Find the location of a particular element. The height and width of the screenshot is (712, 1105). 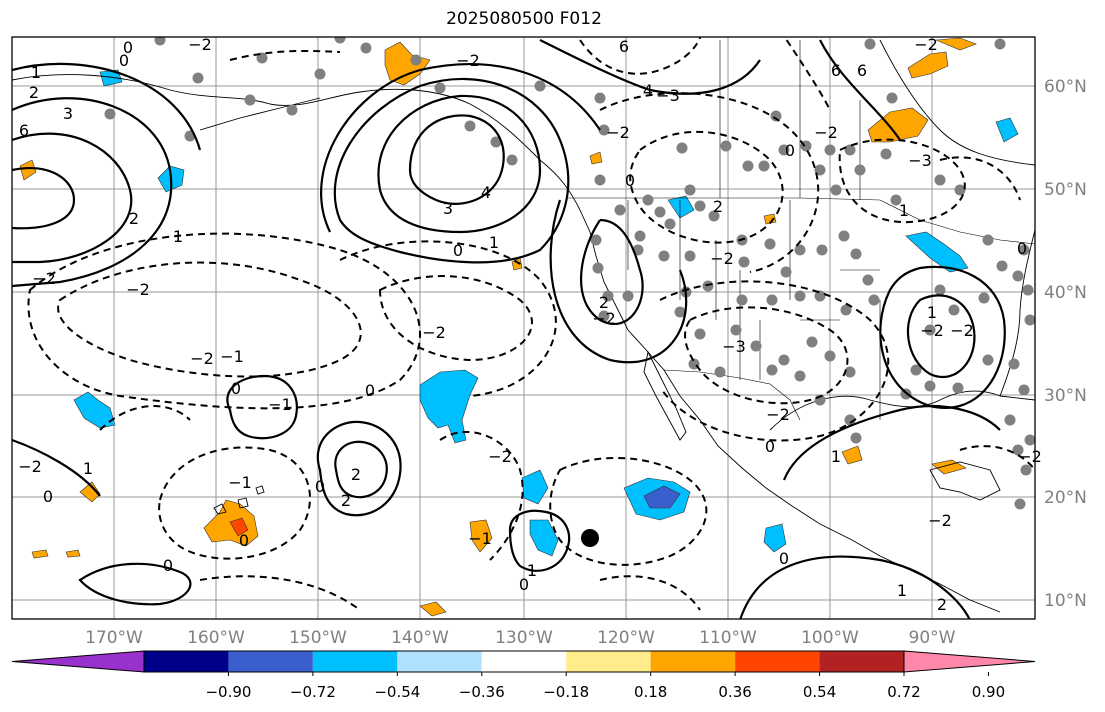

colorbar-frame is located at coordinates (524, 661).